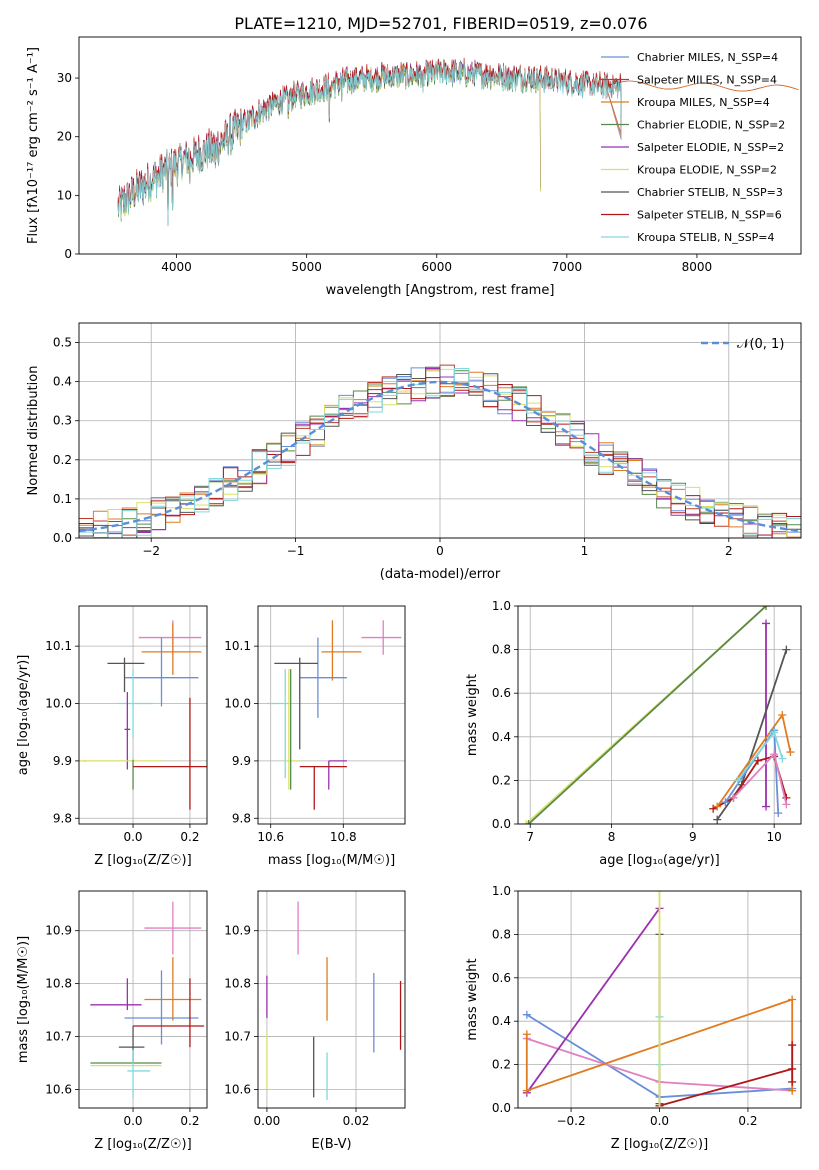  What do you see at coordinates (501, 891) in the screenshot?
I see `weight_vs_Z-ytick-label: 1.0` at bounding box center [501, 891].